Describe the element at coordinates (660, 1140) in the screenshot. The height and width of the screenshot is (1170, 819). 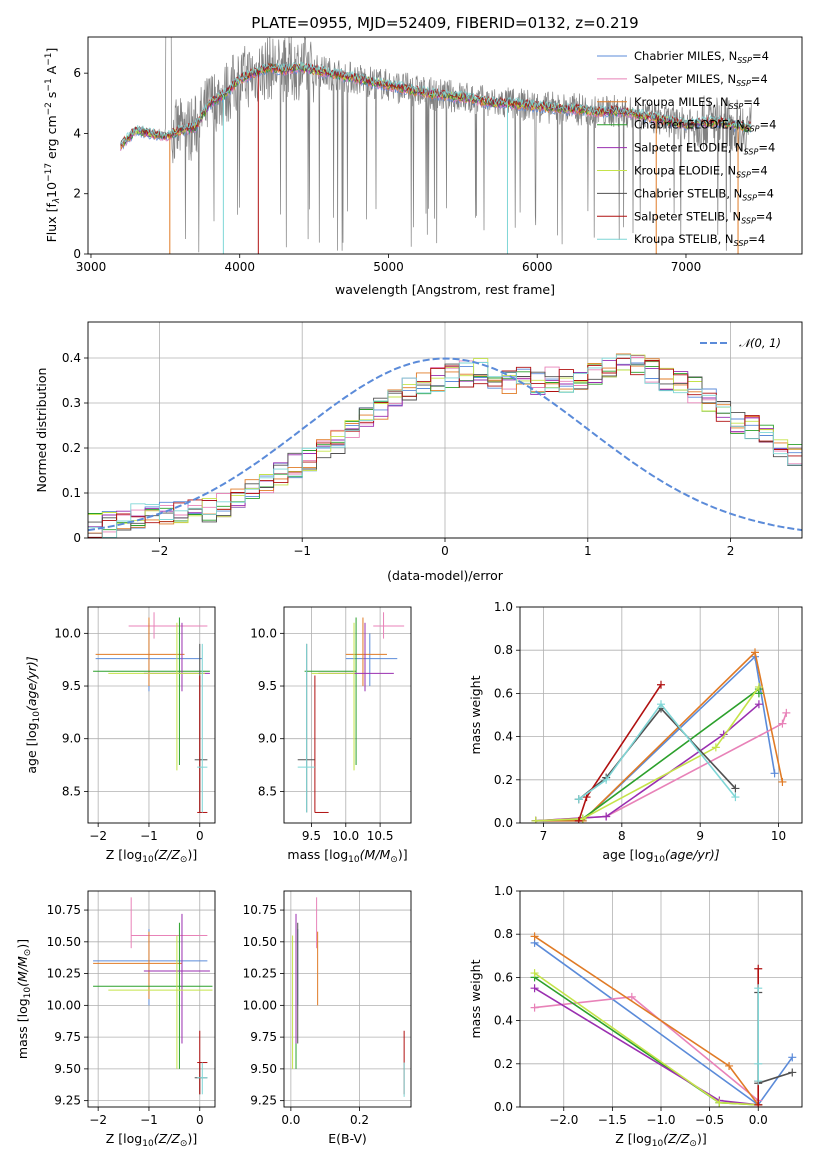
I see `weight-vs-Z-xlabel: Z [log10(Z/Z⊙)]` at that location.